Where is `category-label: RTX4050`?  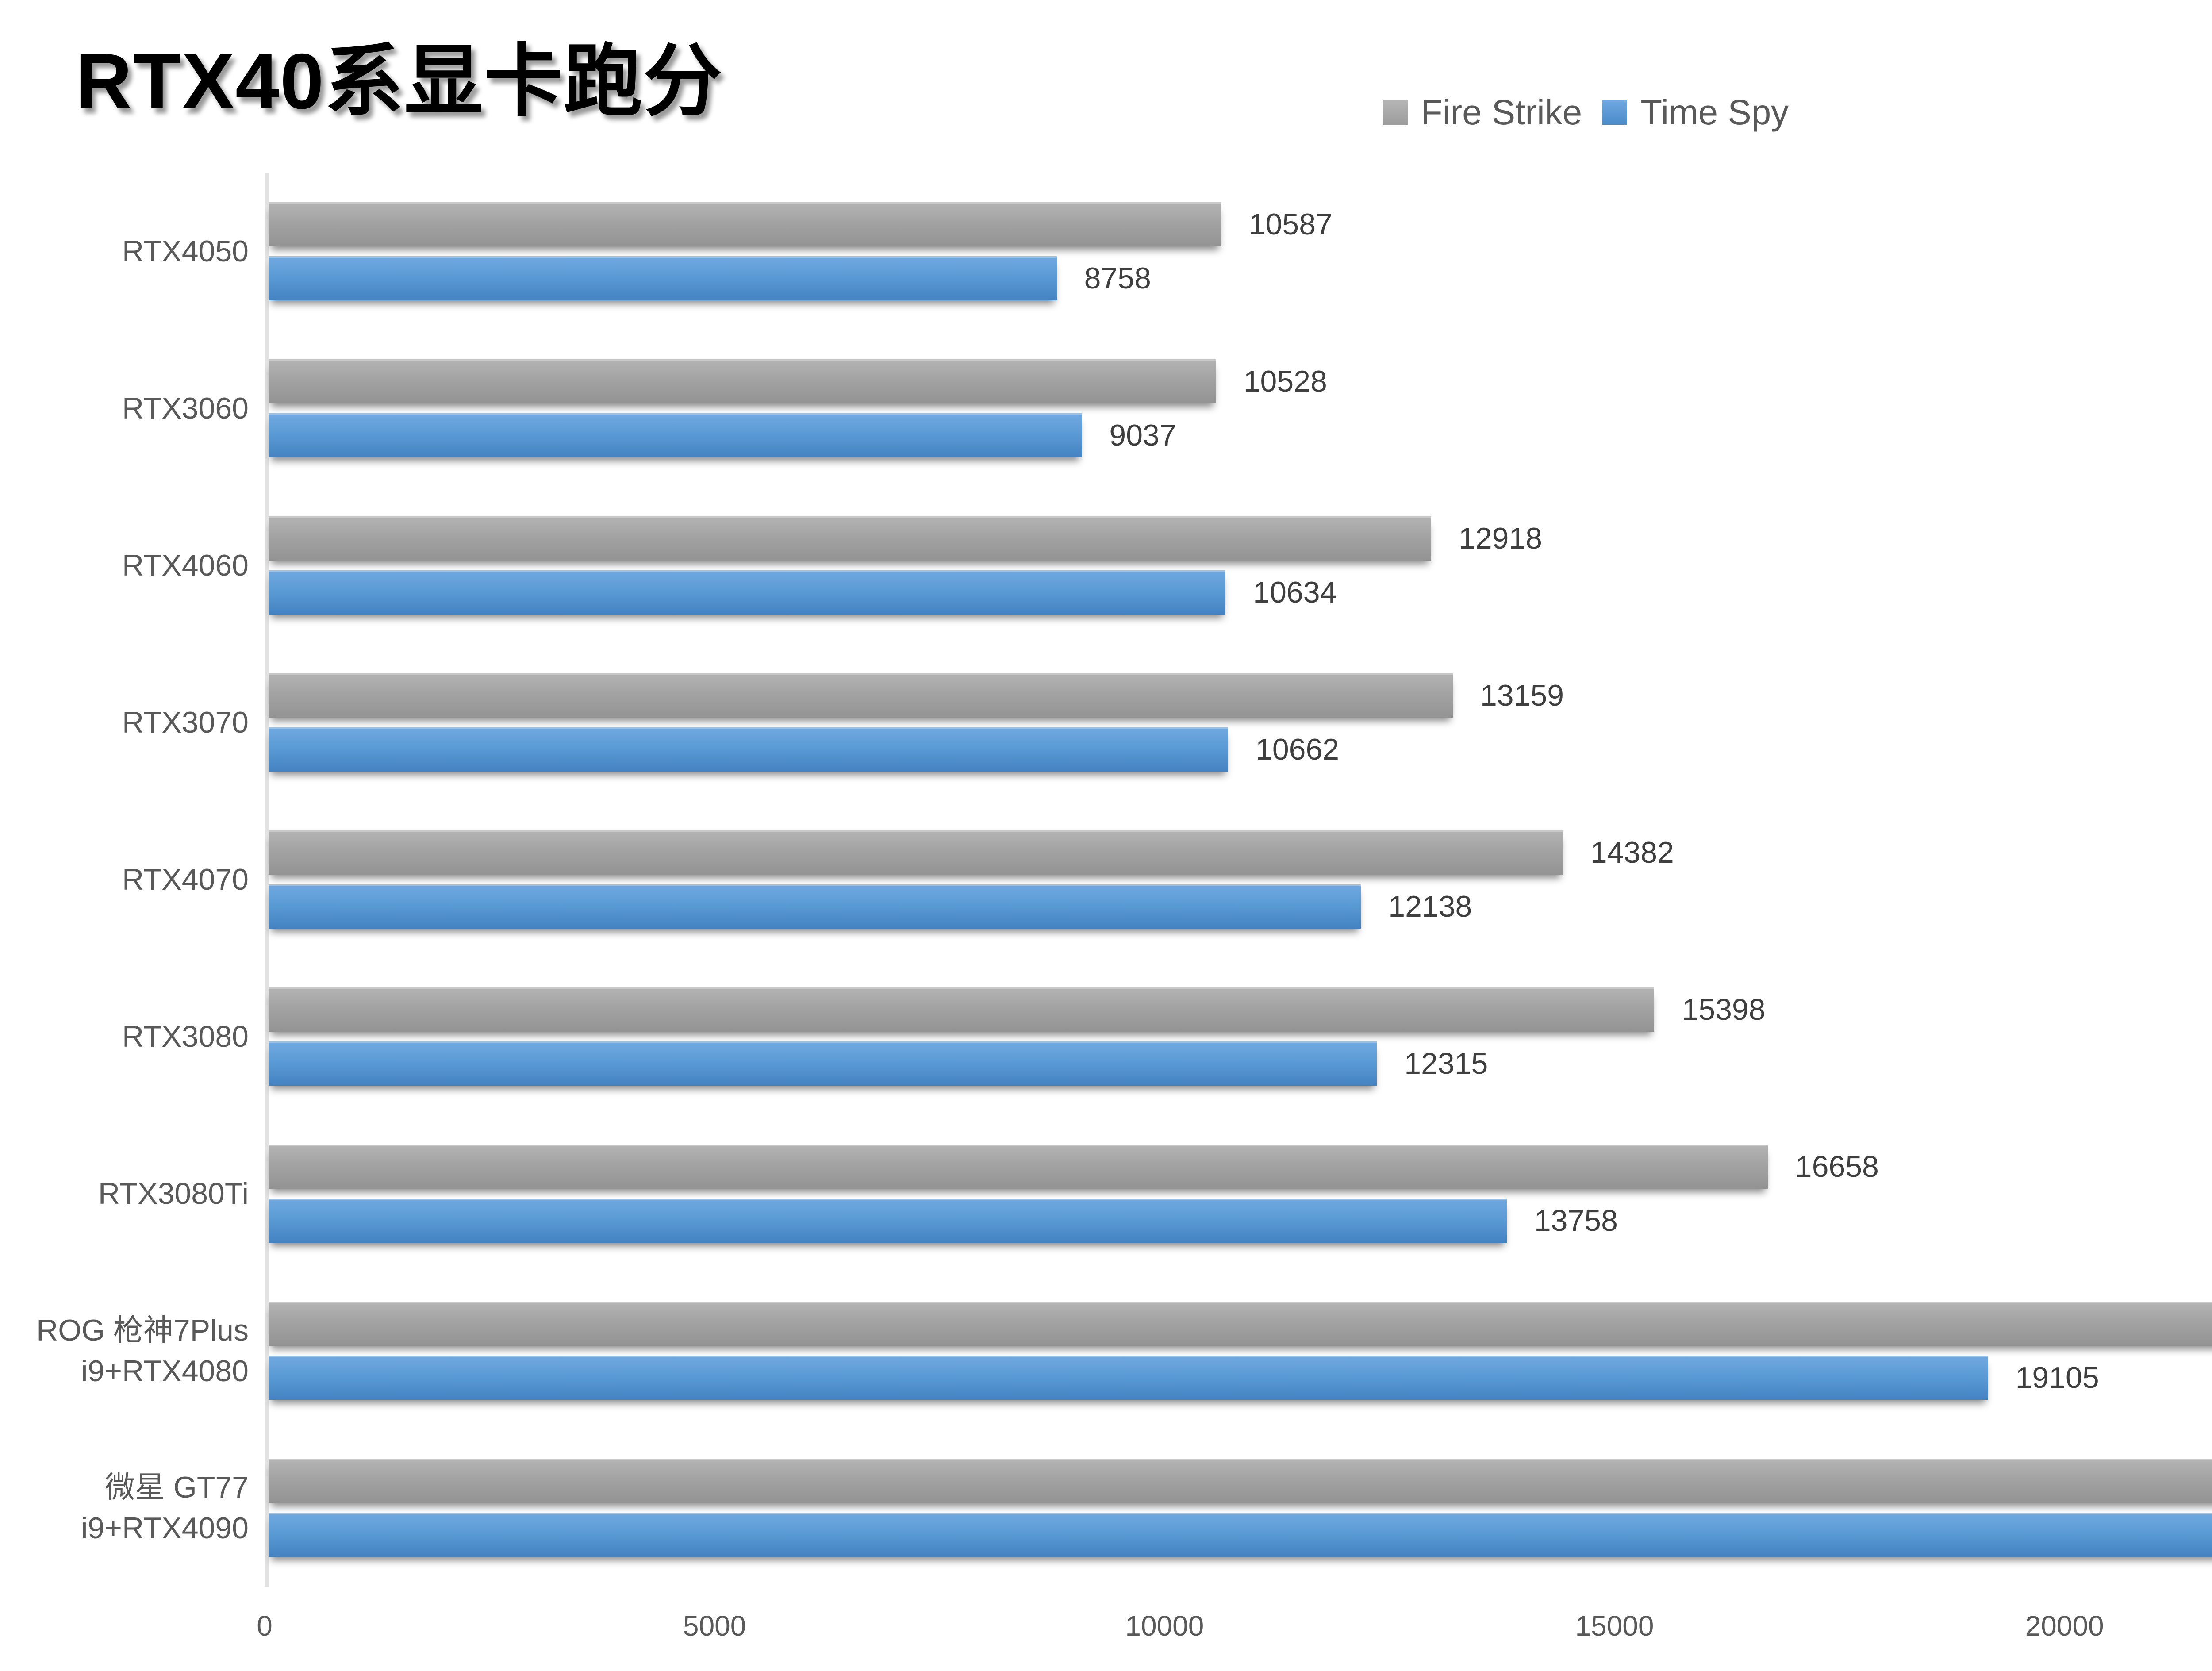 category-label: RTX4050 is located at coordinates (185, 251).